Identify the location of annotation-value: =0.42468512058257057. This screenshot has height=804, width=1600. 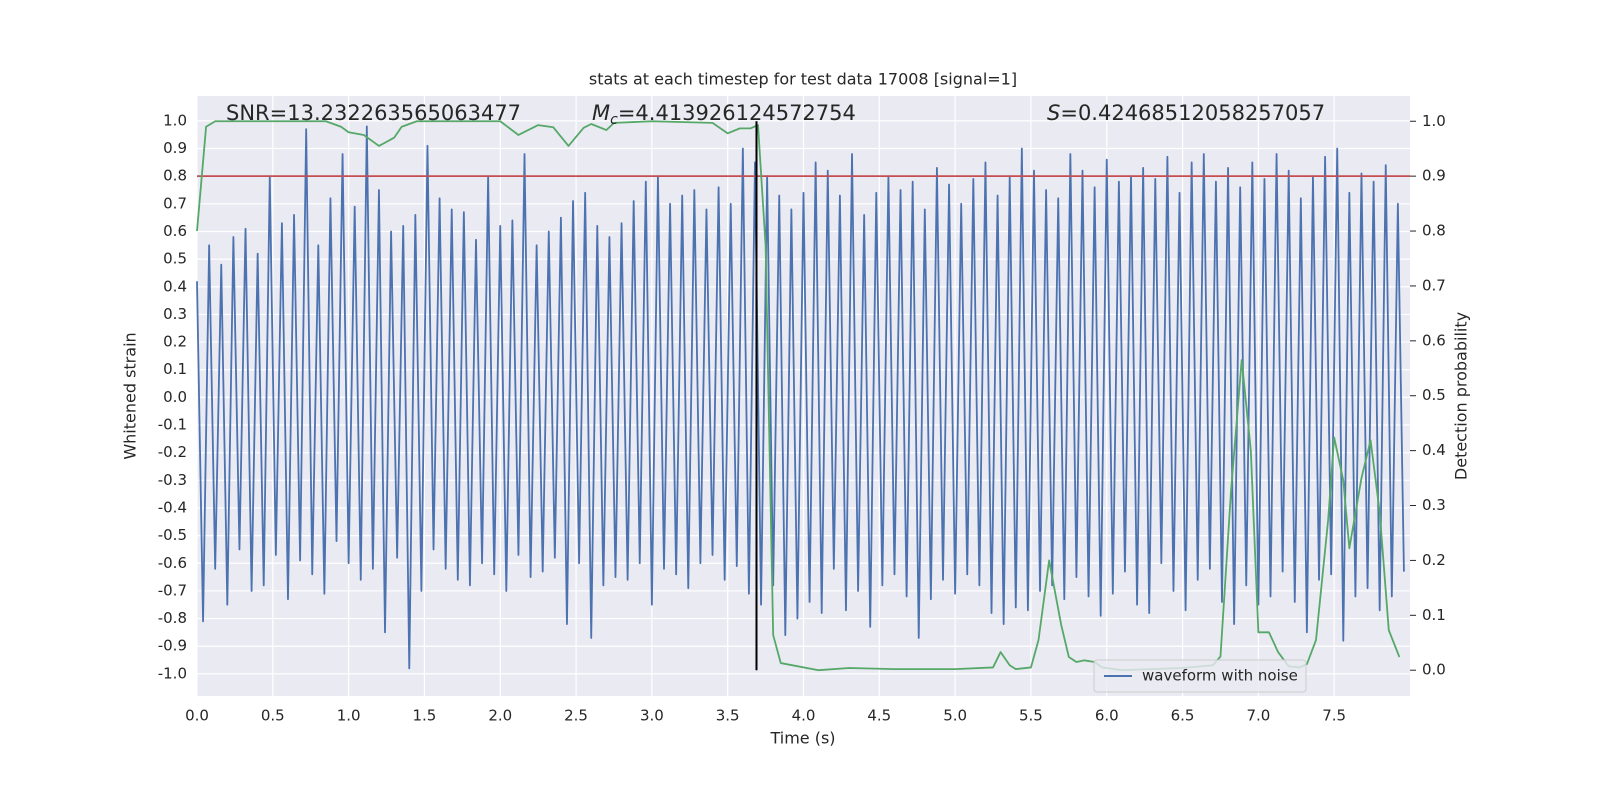
(1192, 113).